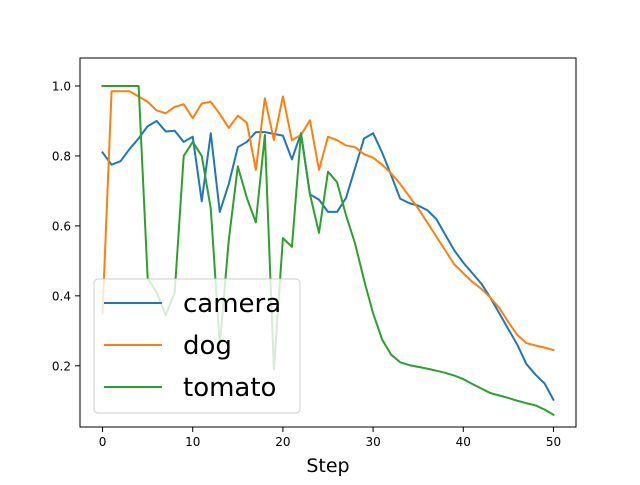 The image size is (640, 485). I want to click on y-tick-label: 1.0, so click(61, 86).